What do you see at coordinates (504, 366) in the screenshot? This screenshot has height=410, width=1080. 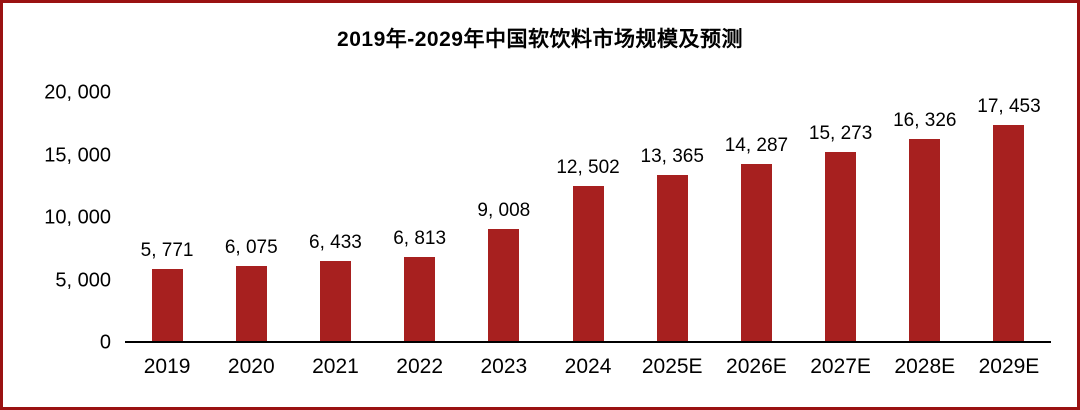 I see `x-axis-label: 2023` at bounding box center [504, 366].